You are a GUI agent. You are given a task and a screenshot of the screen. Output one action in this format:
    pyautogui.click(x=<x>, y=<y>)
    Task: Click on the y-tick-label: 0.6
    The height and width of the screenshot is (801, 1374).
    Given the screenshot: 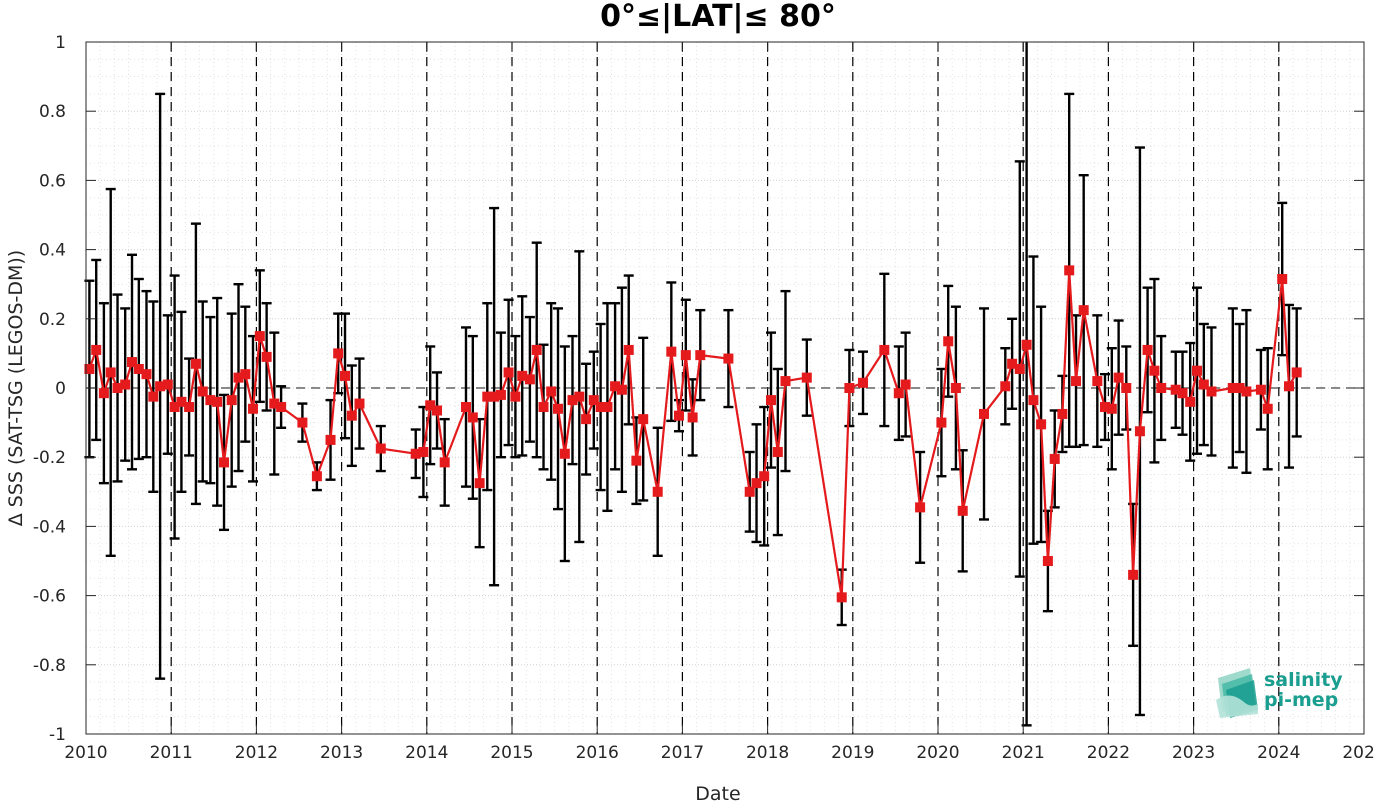 What is the action you would take?
    pyautogui.click(x=52, y=181)
    